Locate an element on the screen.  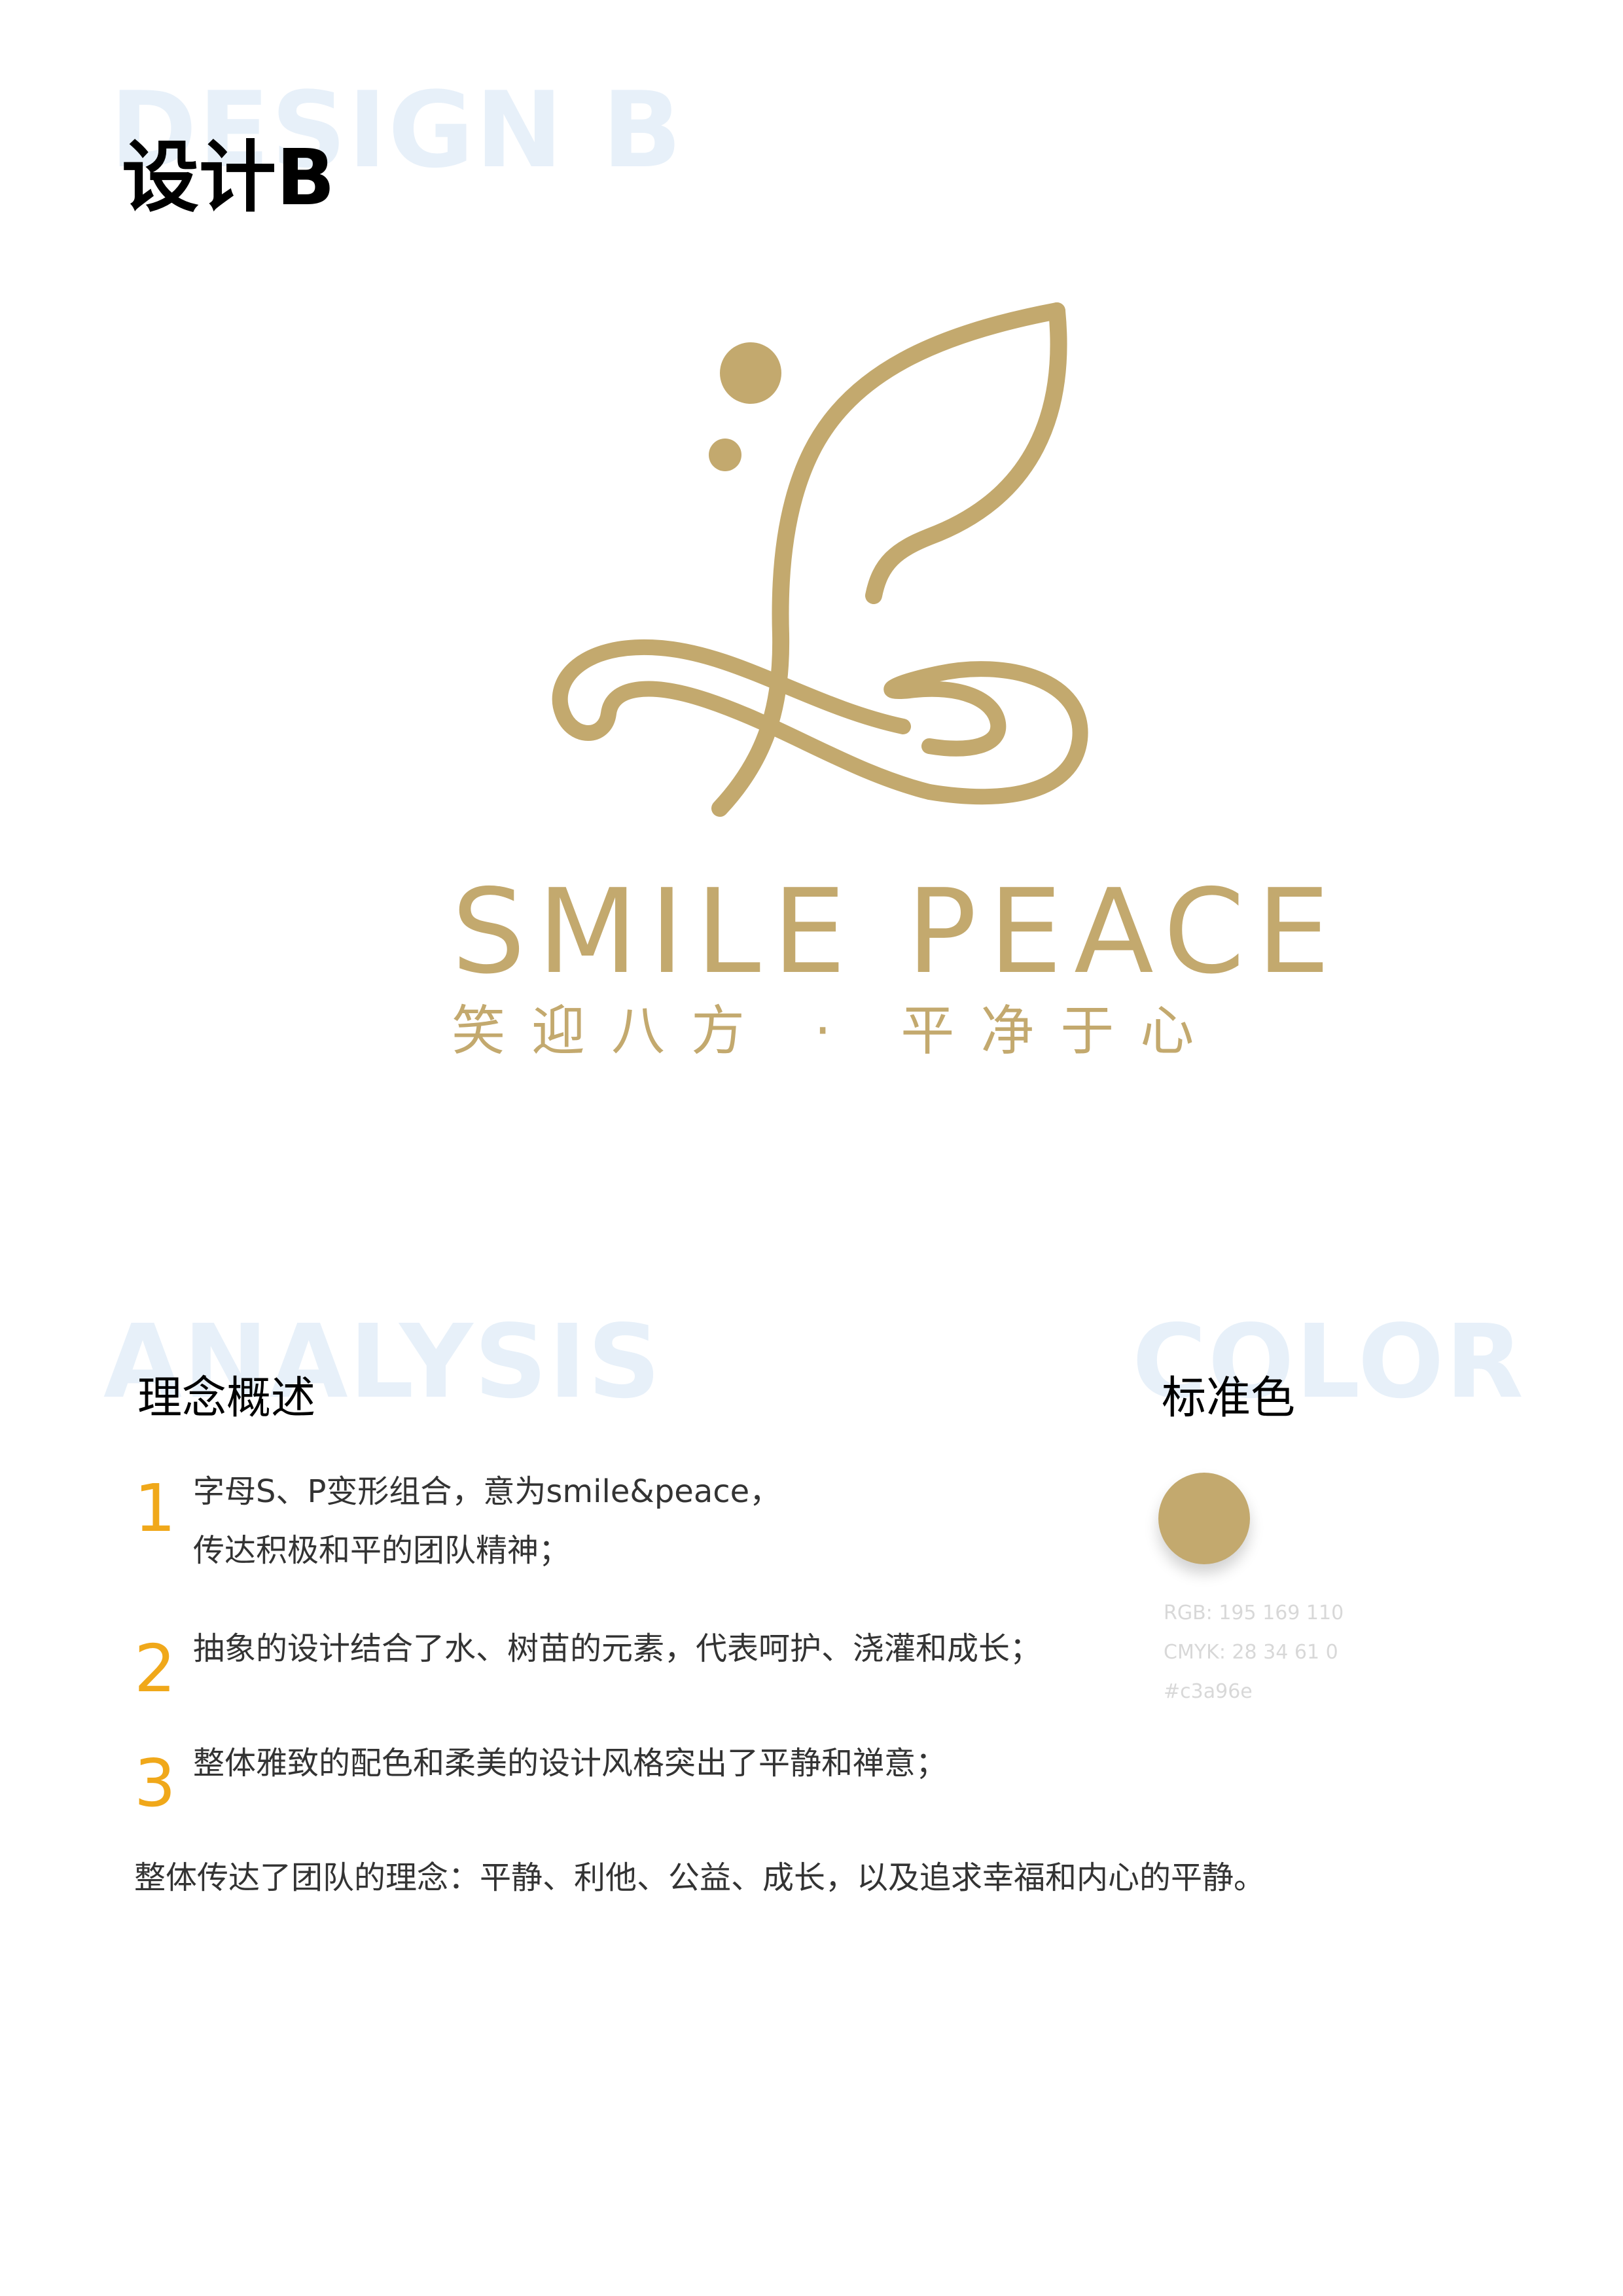
point-text-line: 传达积极和平的团队精神； is located at coordinates (382, 1550).